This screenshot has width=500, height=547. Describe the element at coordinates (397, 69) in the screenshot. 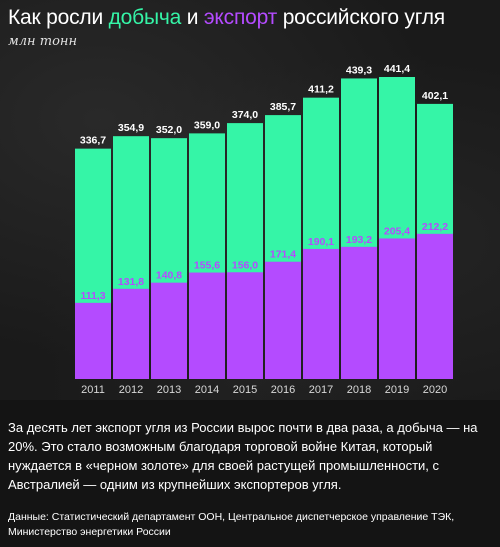

I see `production-value-label: 441,4` at that location.